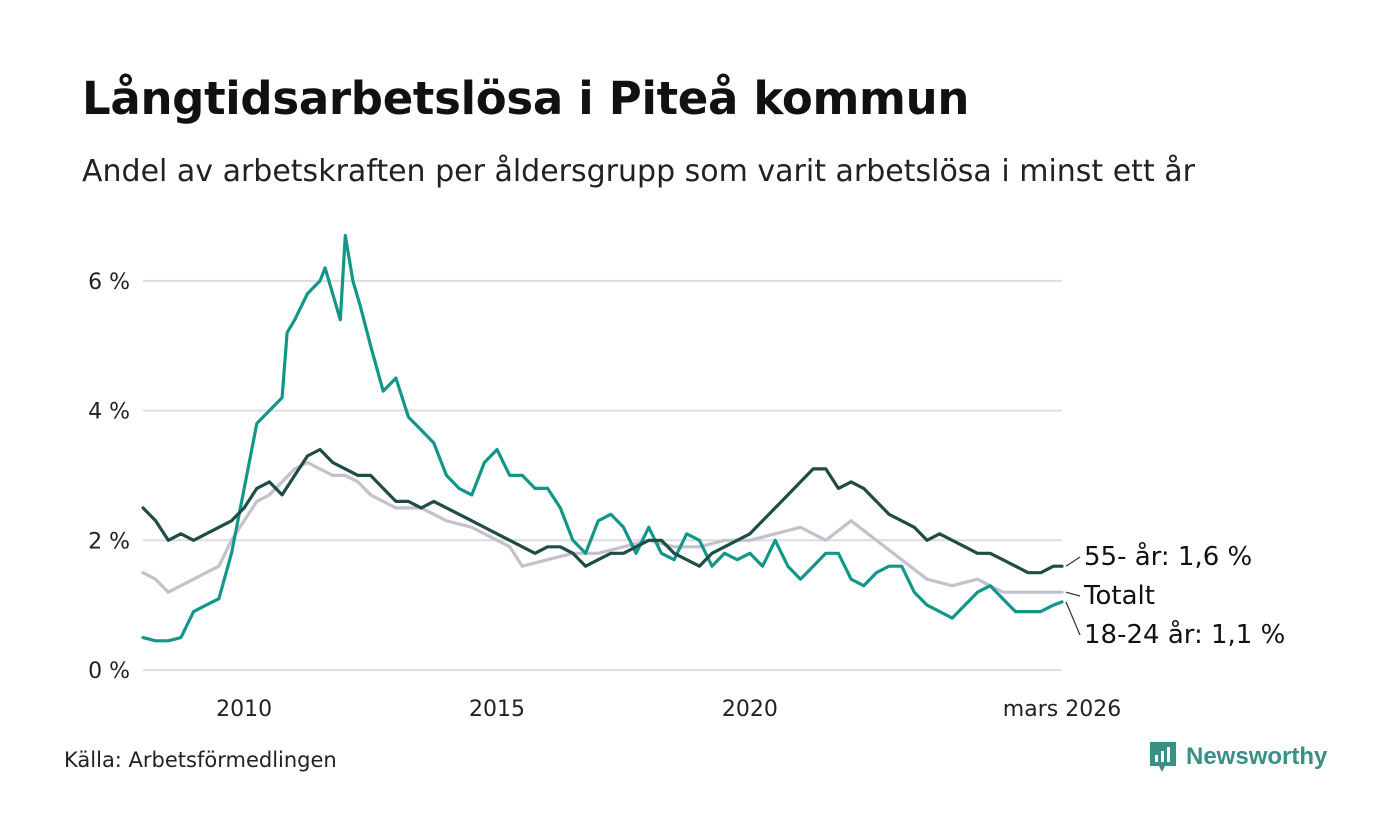 The image size is (1400, 840). What do you see at coordinates (109, 541) in the screenshot?
I see `y-tick-label: 2 %` at bounding box center [109, 541].